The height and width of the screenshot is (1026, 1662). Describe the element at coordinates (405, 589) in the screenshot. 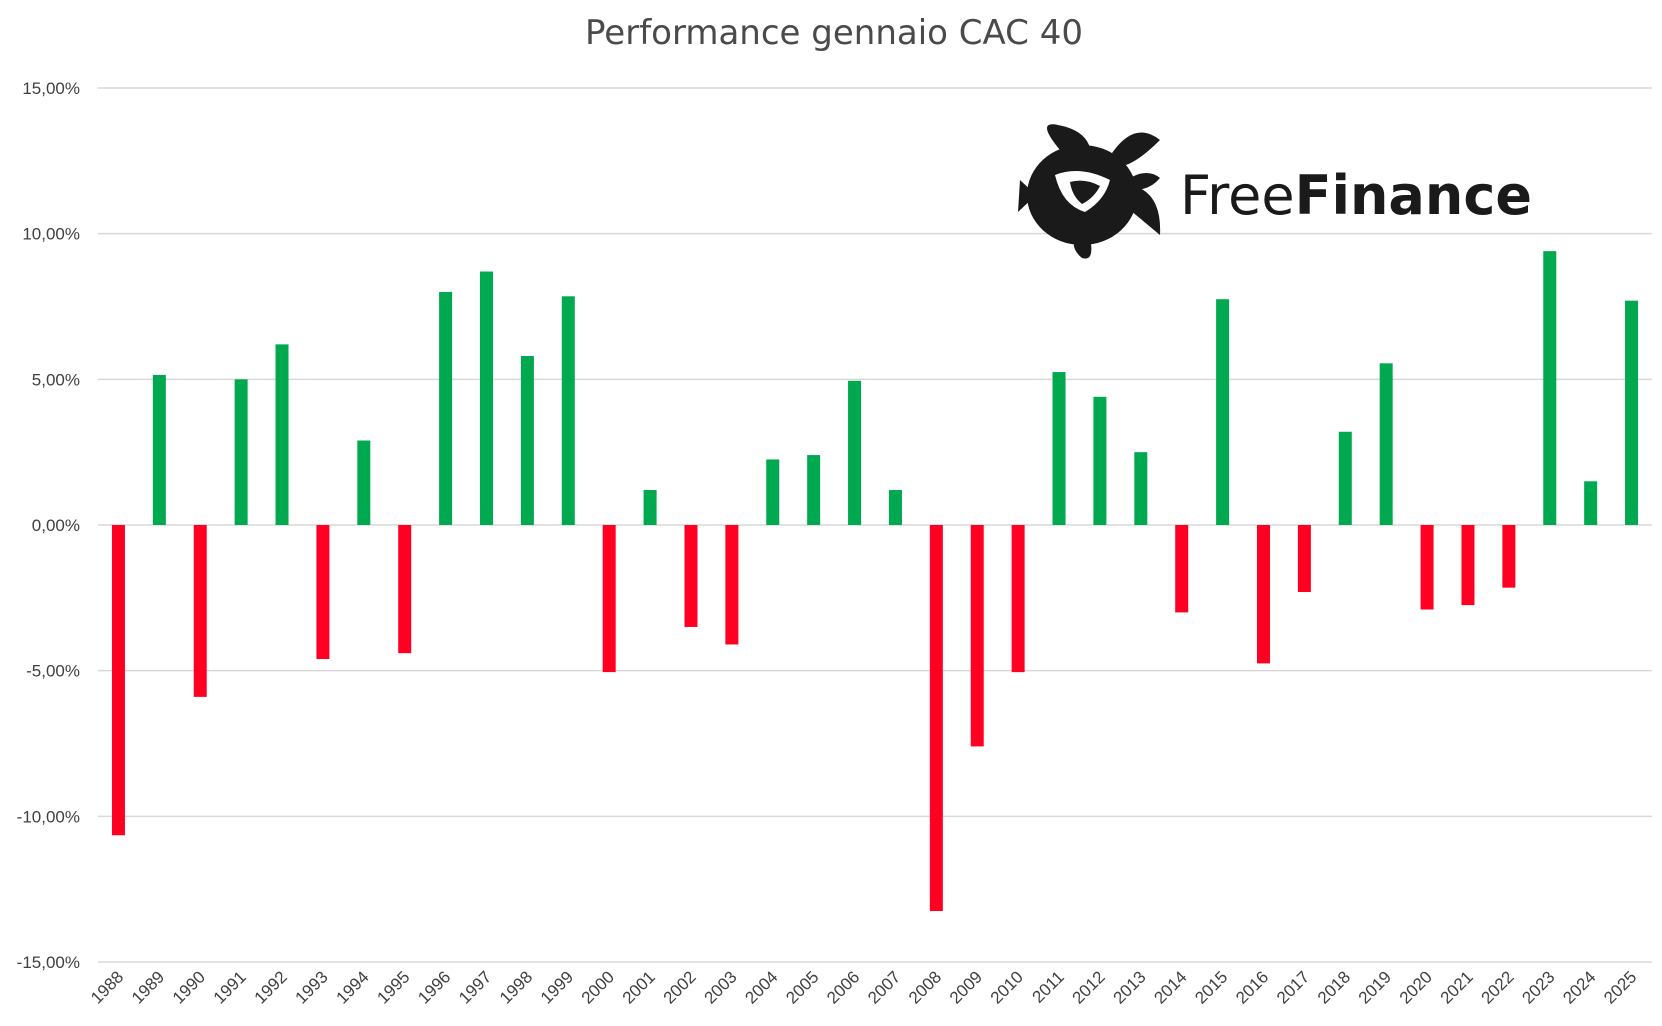

I see `bar-1995` at that location.